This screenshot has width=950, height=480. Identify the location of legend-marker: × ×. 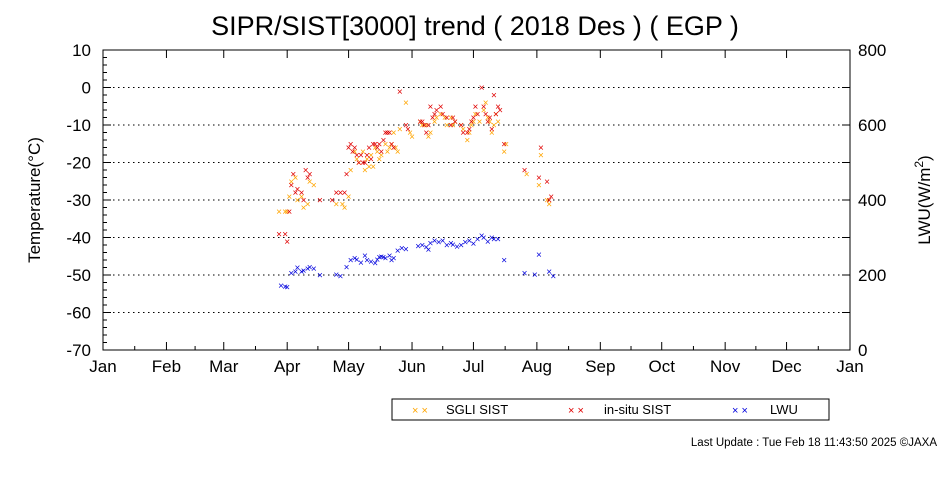
(420, 411).